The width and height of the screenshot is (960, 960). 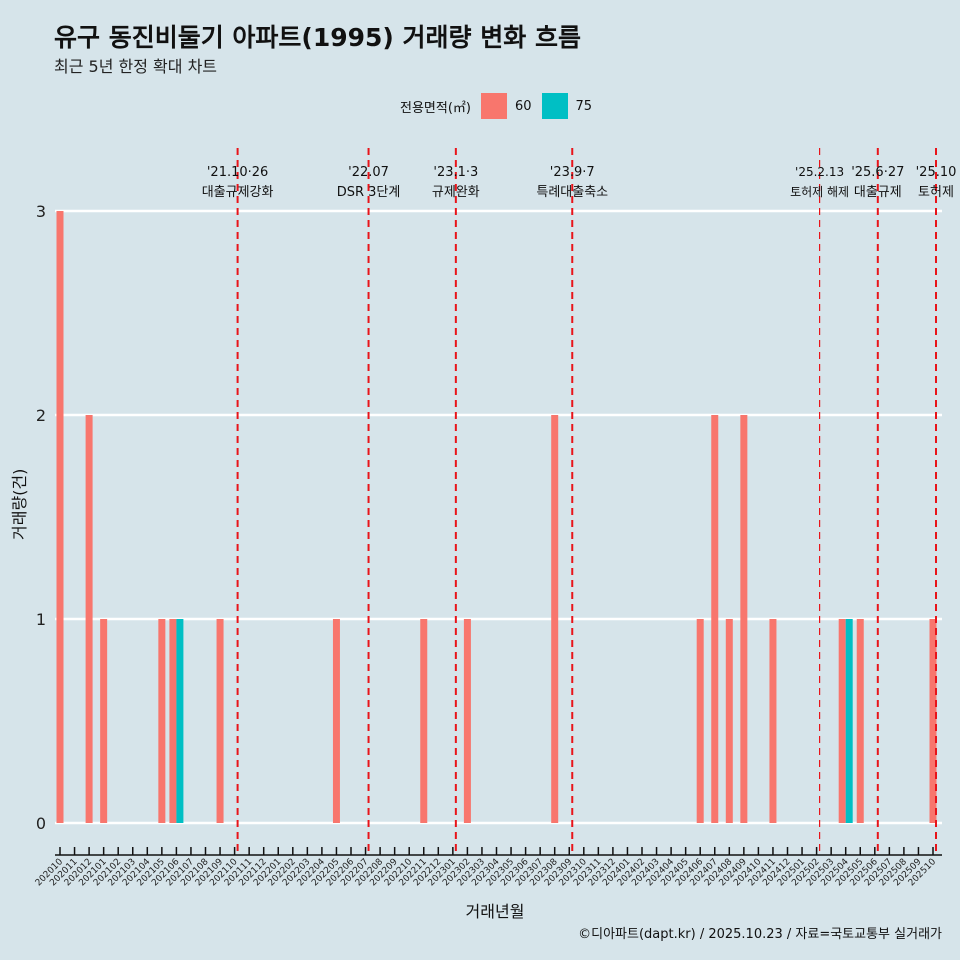 What do you see at coordinates (19, 504) in the screenshot?
I see `y-axis-label: 거래량(건)` at bounding box center [19, 504].